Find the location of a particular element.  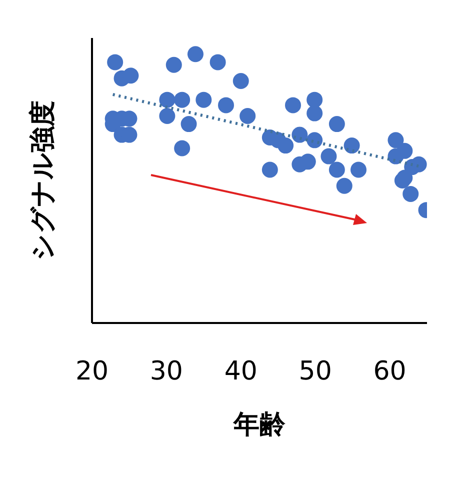

x-axis-title: 年齢 is located at coordinates (259, 425).